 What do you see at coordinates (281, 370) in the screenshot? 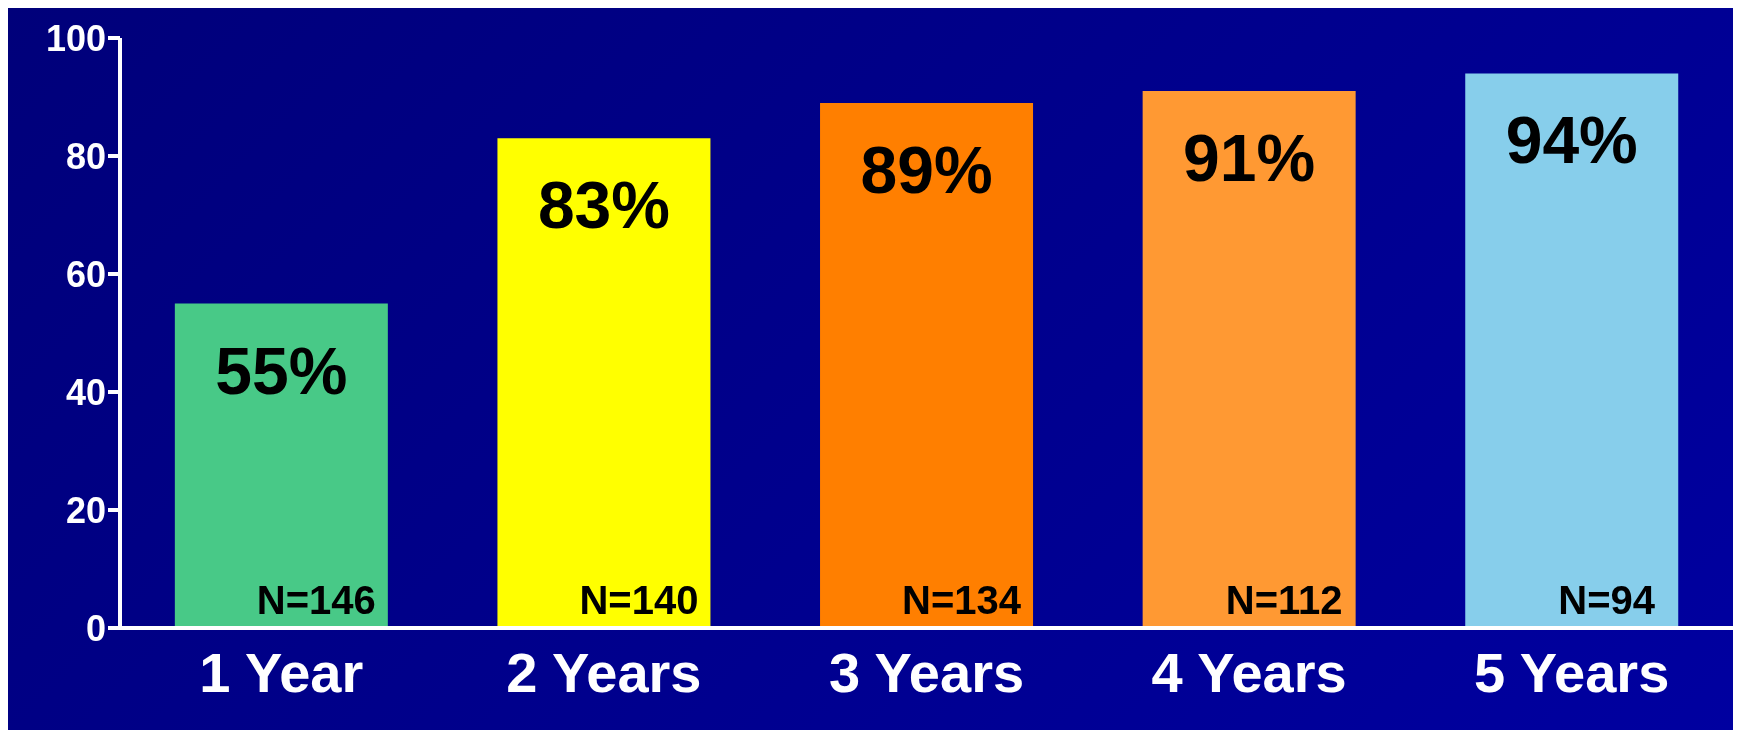
I see `data-label: 55%` at bounding box center [281, 370].